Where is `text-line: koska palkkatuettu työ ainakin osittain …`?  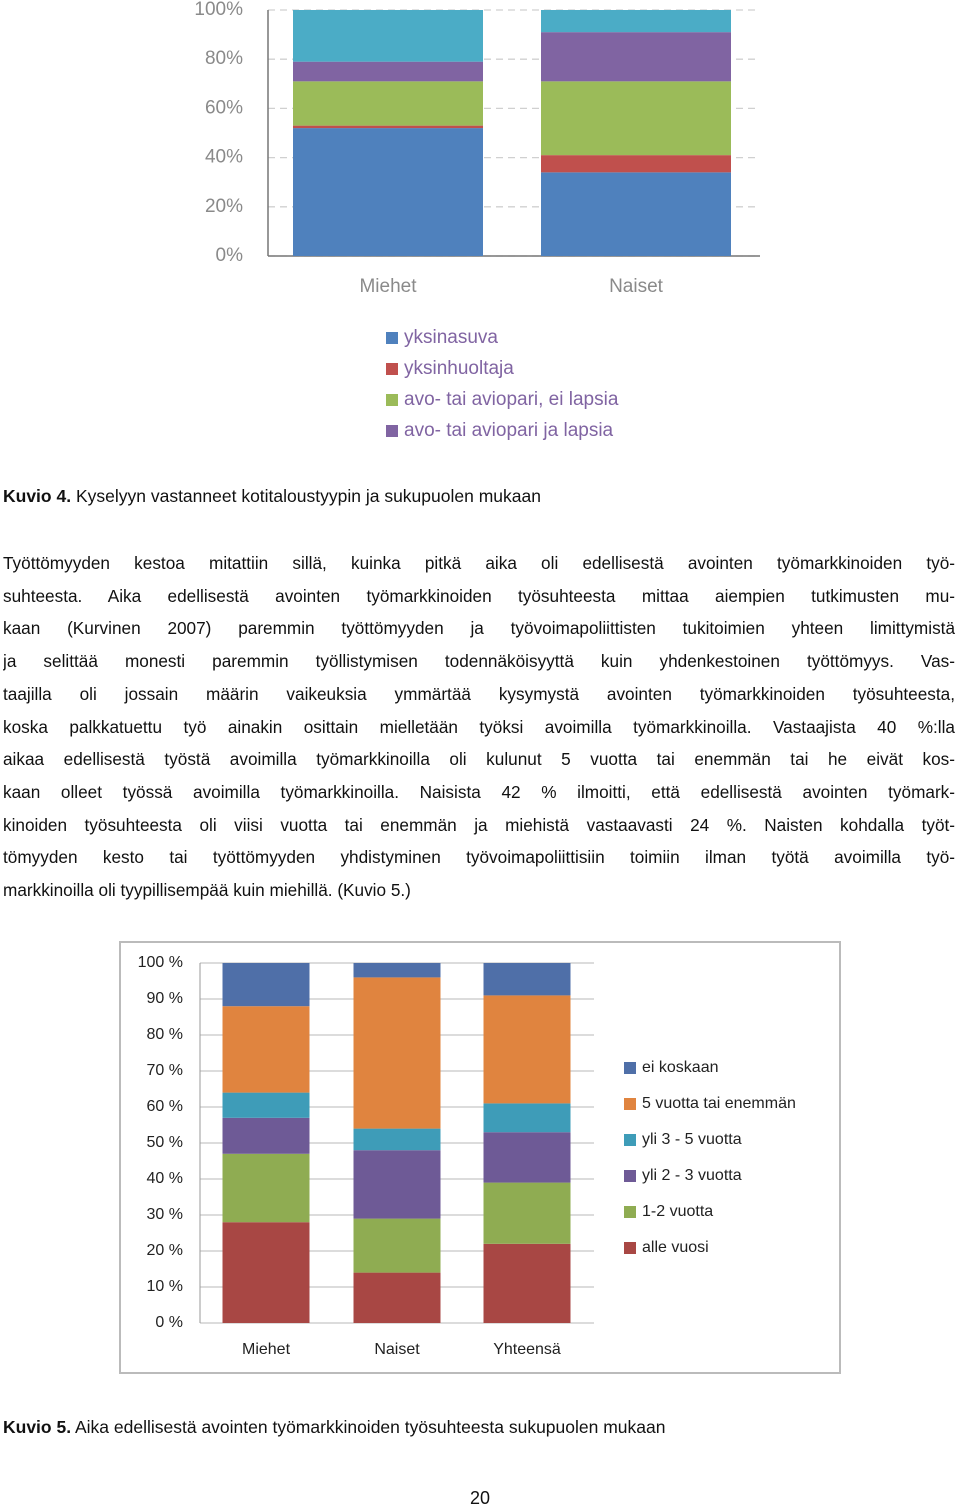
text-line: koska palkkatuettu työ ainakin osittain … is located at coordinates (479, 726).